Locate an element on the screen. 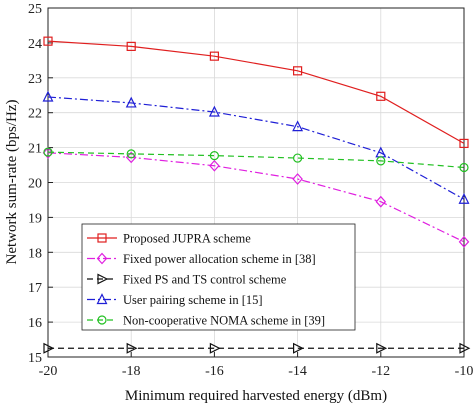  legend-label: Non-cooperative NOMA scheme in [39] is located at coordinates (224, 321).